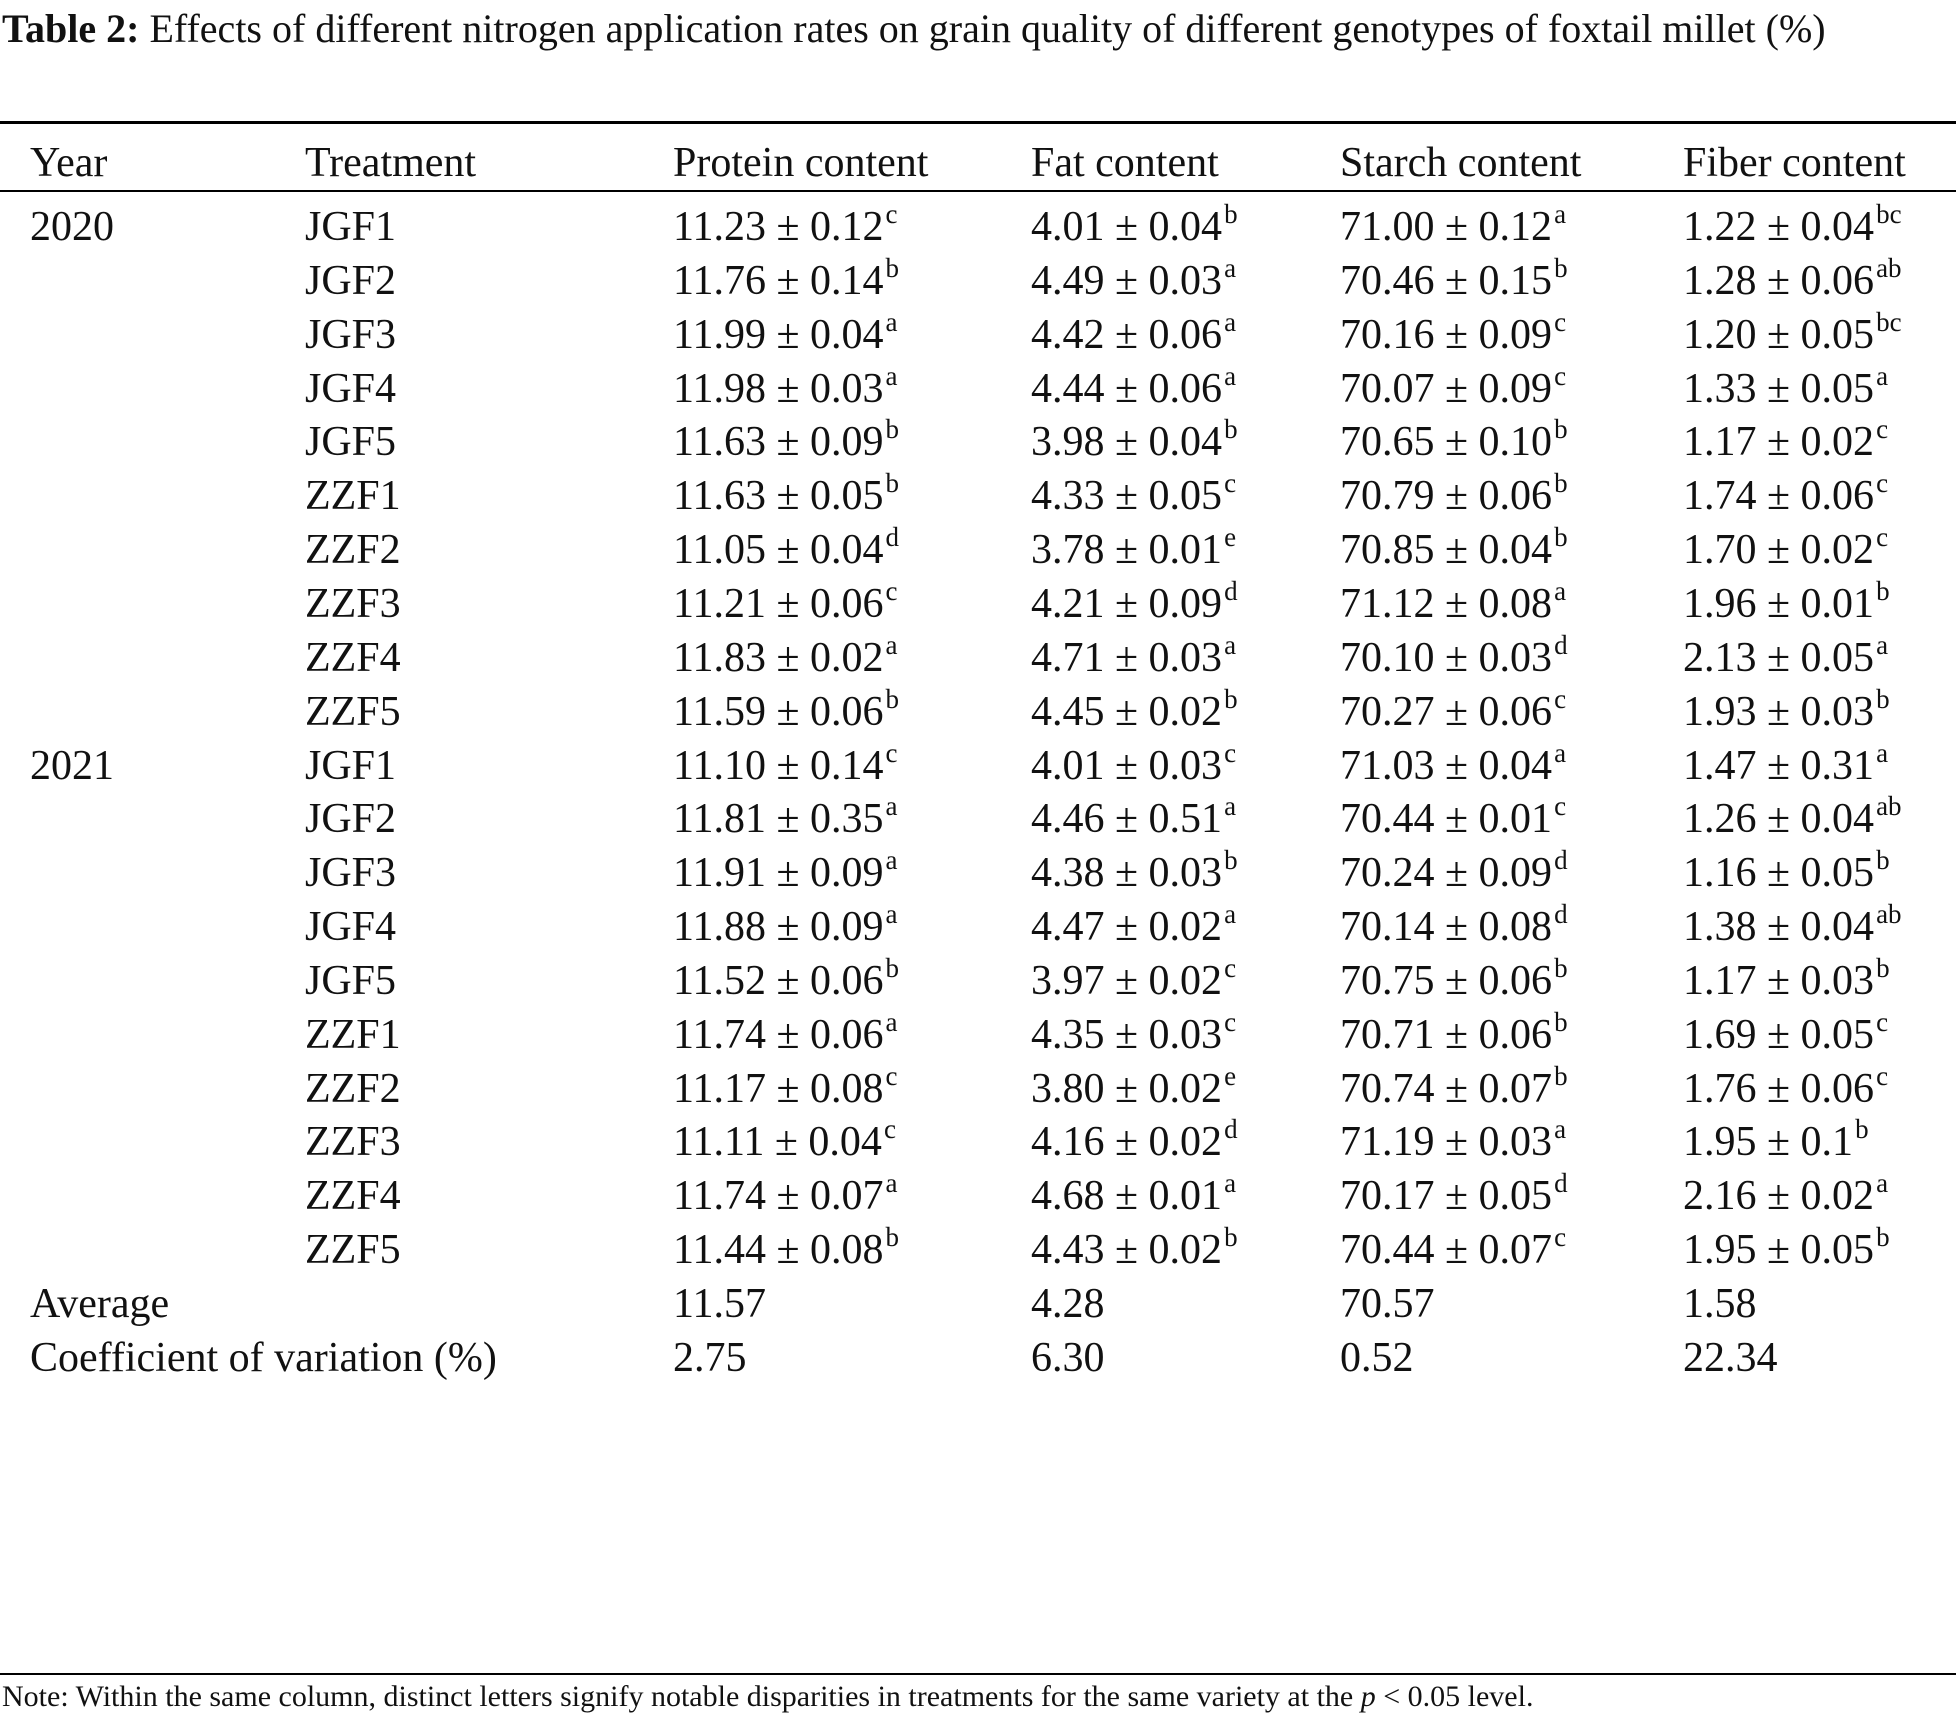 The image size is (1956, 1713). Describe the element at coordinates (1133, 819) in the screenshot. I see `cell-fat: 4.46 ± 0.51a` at that location.